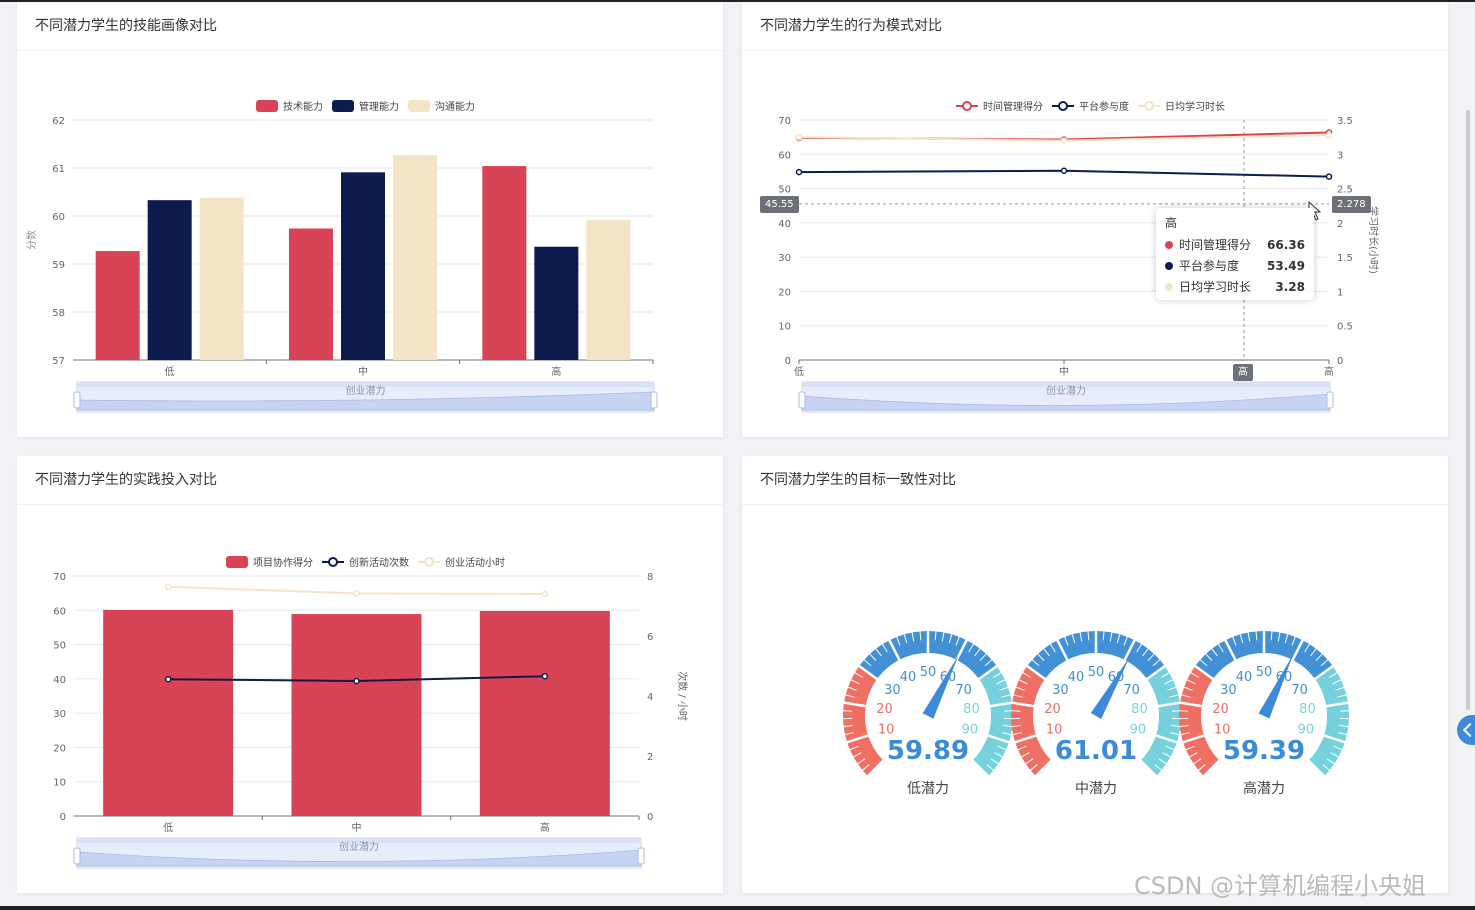 The height and width of the screenshot is (910, 1475). I want to click on y-left-tick-label: 10, so click(59, 783).